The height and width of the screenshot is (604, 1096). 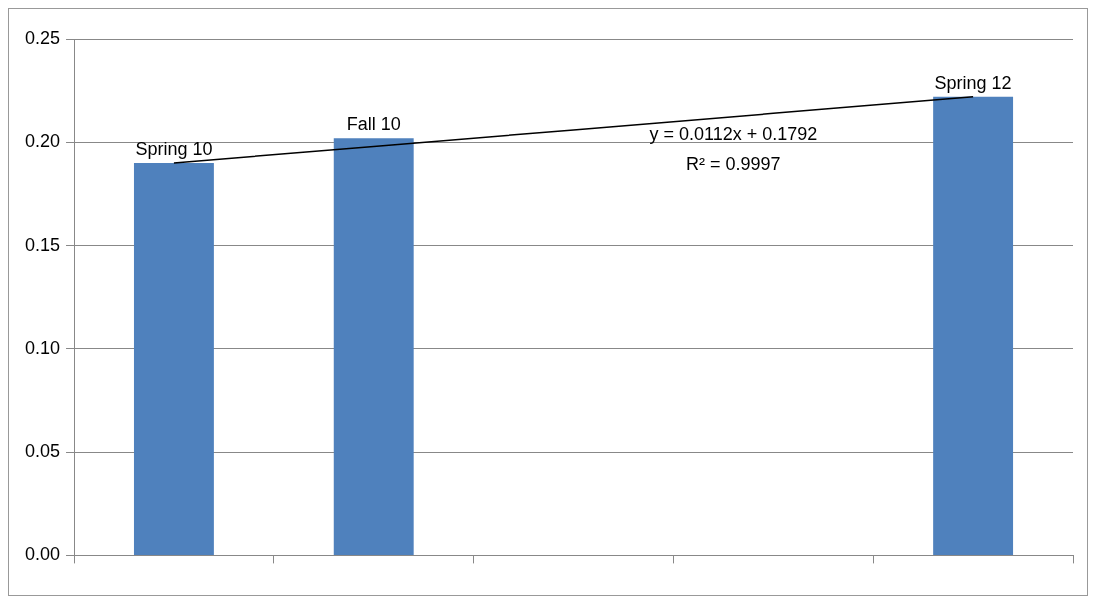 I want to click on y-tick-label: 0.05, so click(x=42, y=451).